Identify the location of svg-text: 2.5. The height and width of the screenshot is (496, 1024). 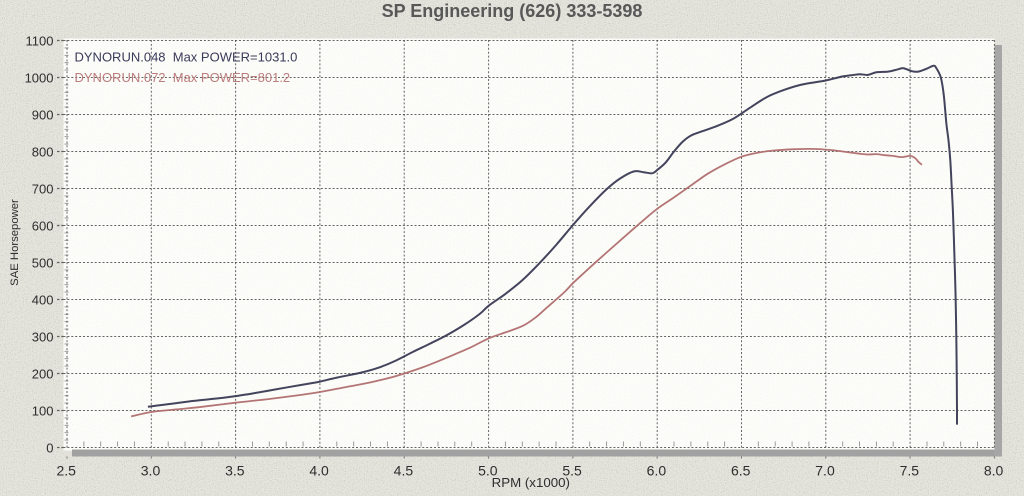
(66, 471).